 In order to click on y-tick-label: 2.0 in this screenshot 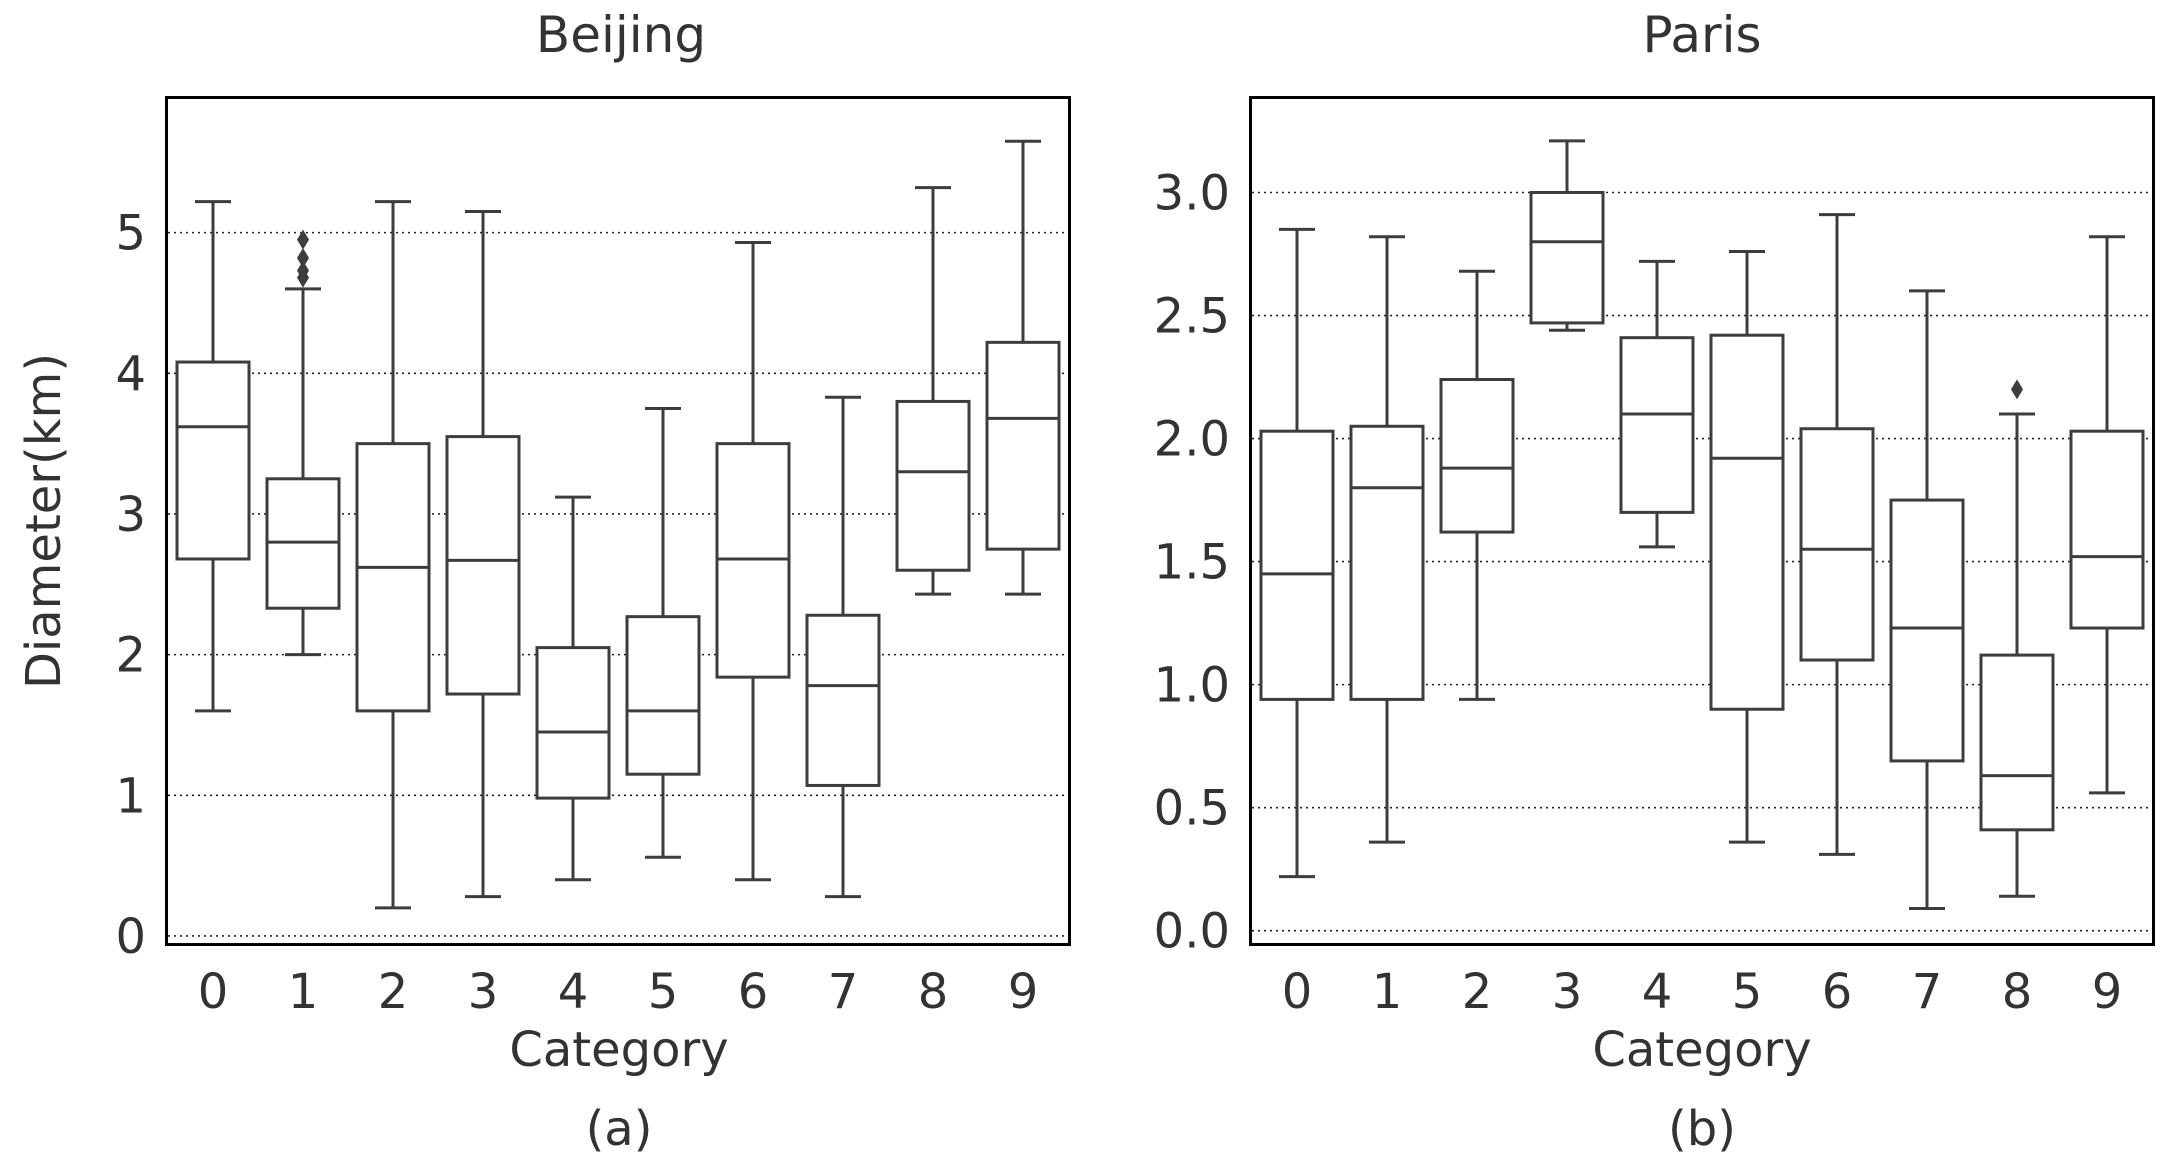, I will do `click(1192, 440)`.